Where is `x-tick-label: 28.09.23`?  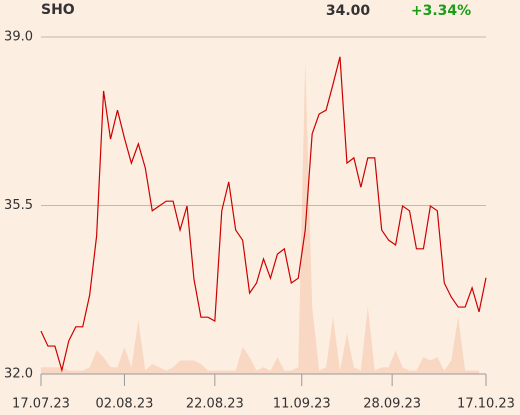 x-tick-label: 28.09.23 is located at coordinates (392, 404).